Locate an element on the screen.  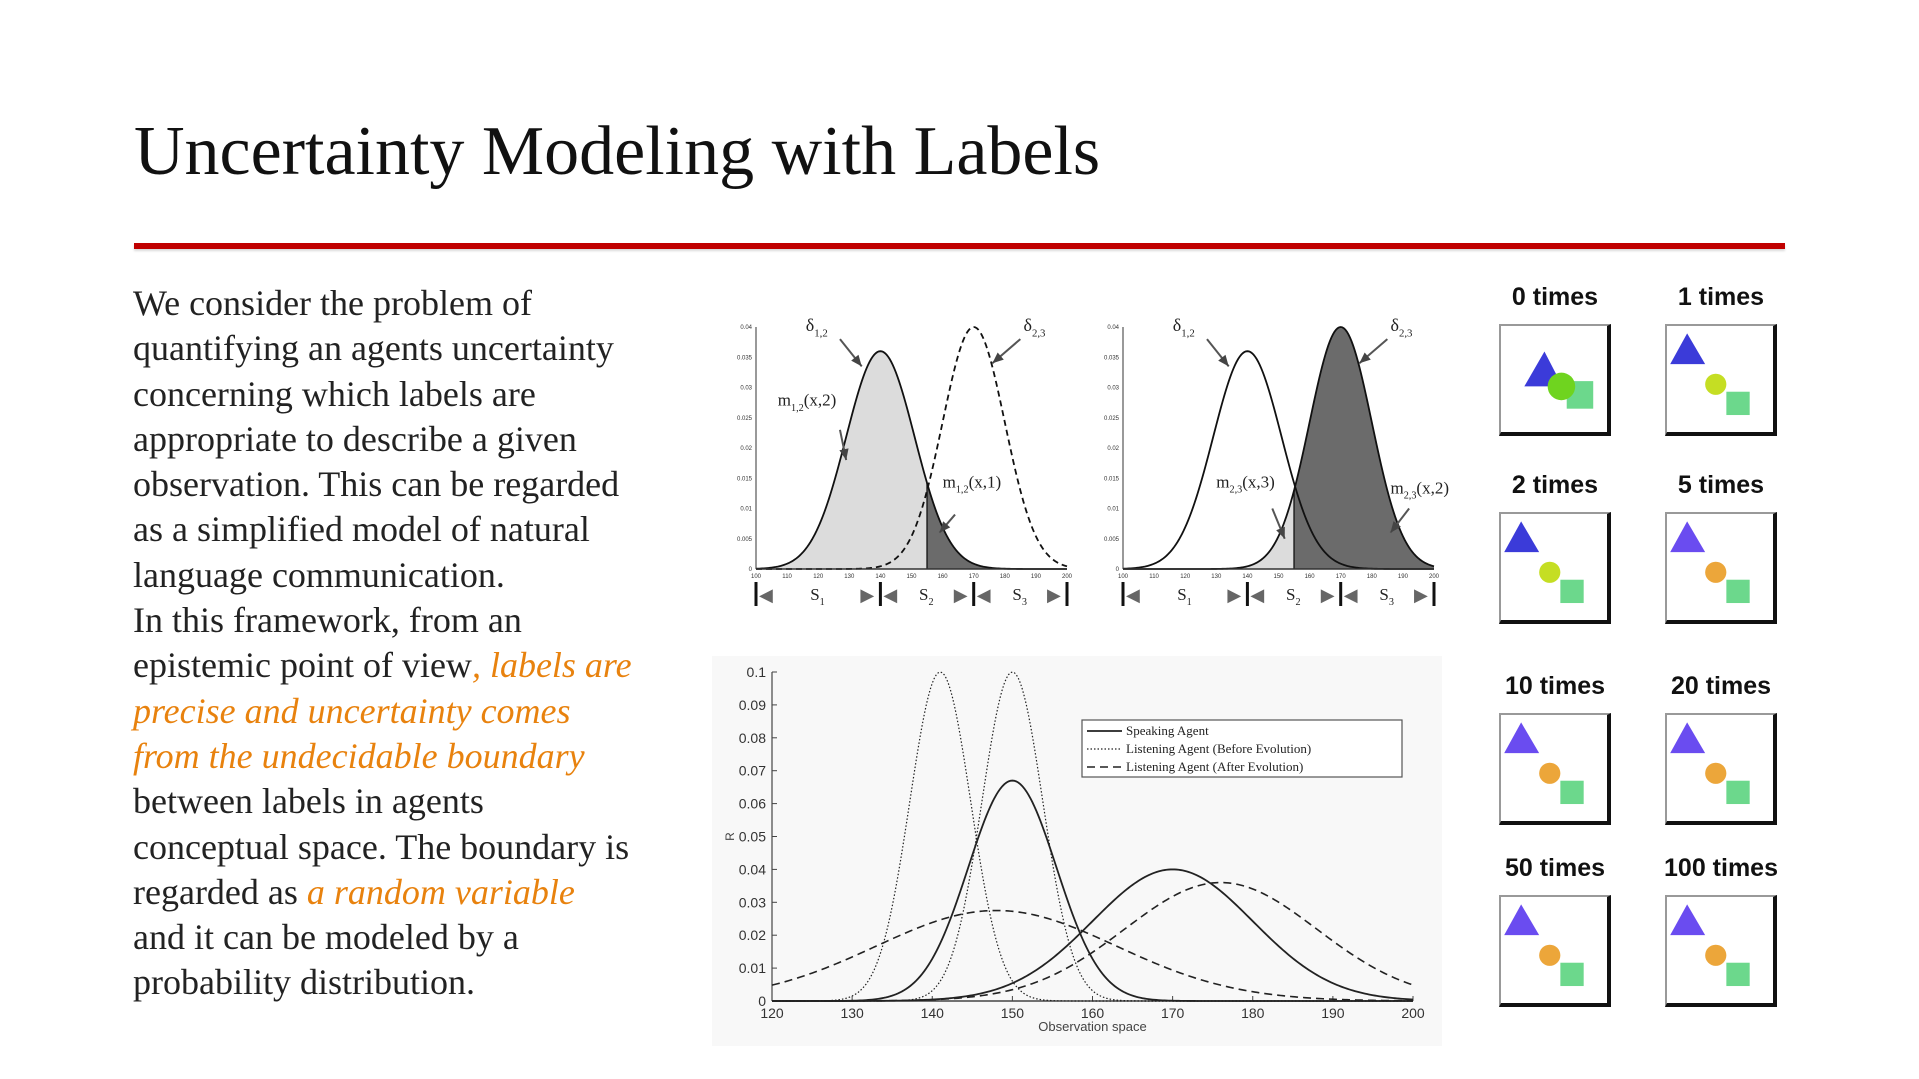
y-tick-label: 0.09 is located at coordinates (752, 705).